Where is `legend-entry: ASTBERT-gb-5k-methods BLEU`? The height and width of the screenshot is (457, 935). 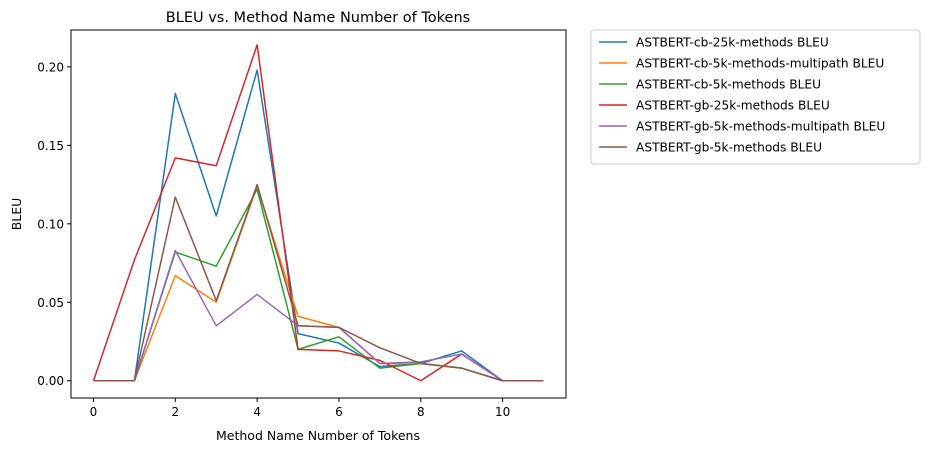 legend-entry: ASTBERT-gb-5k-methods BLEU is located at coordinates (729, 148).